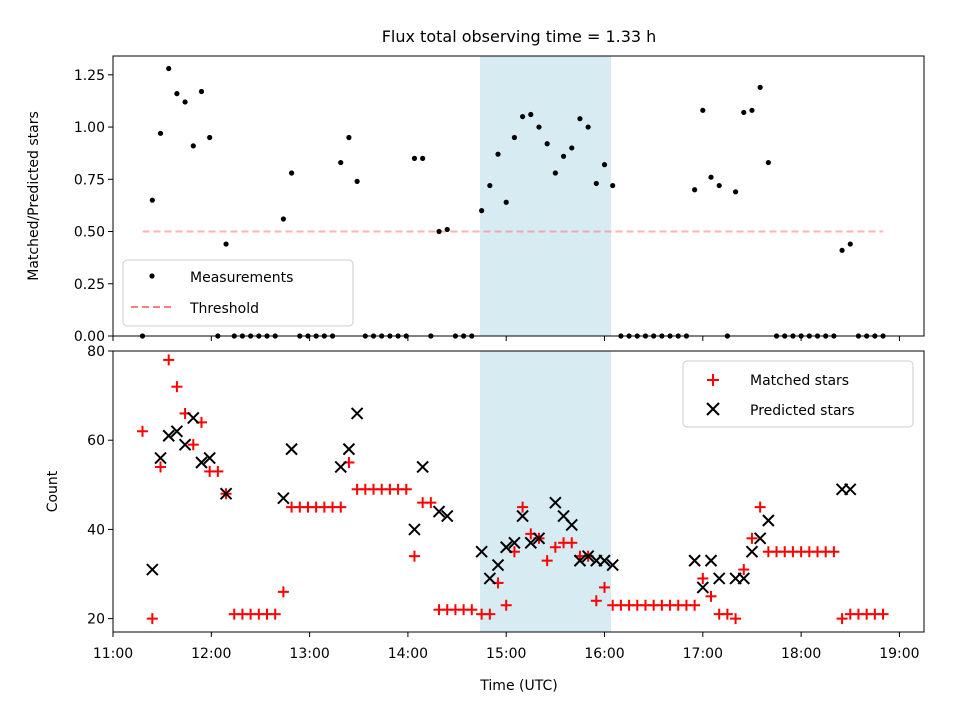 This screenshot has height=720, width=960. Describe the element at coordinates (89, 128) in the screenshot. I see `ratio-y-tick-label: 1.00` at that location.